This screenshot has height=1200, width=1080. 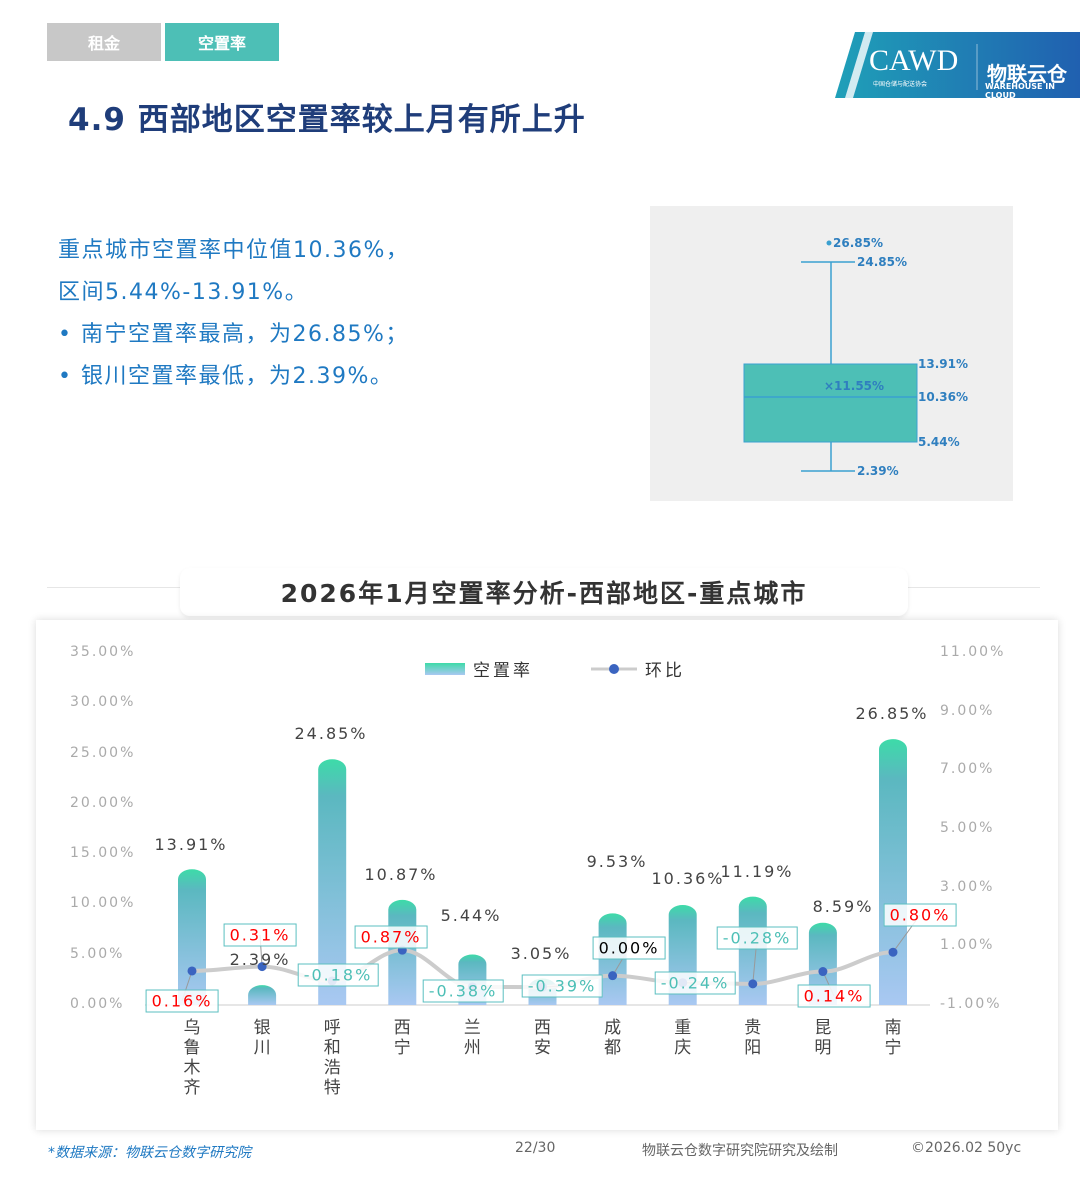 What do you see at coordinates (331, 733) in the screenshot?
I see `bar-value-label: 24.85%` at bounding box center [331, 733].